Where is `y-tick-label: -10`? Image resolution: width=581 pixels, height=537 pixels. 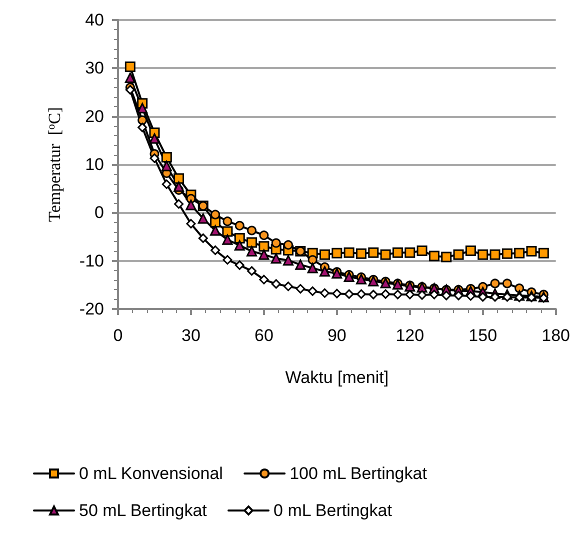
y-tick-label: -10 is located at coordinates (91, 260).